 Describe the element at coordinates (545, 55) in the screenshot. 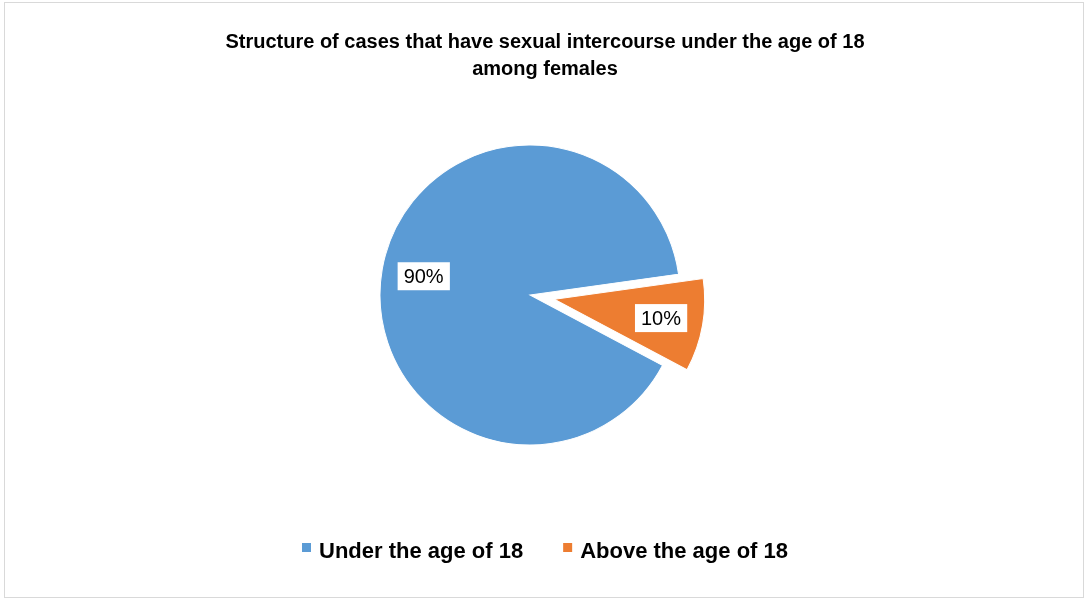

I see `chart-title: Structure of cases that have sexual intercourse under the age of 18 among females` at that location.